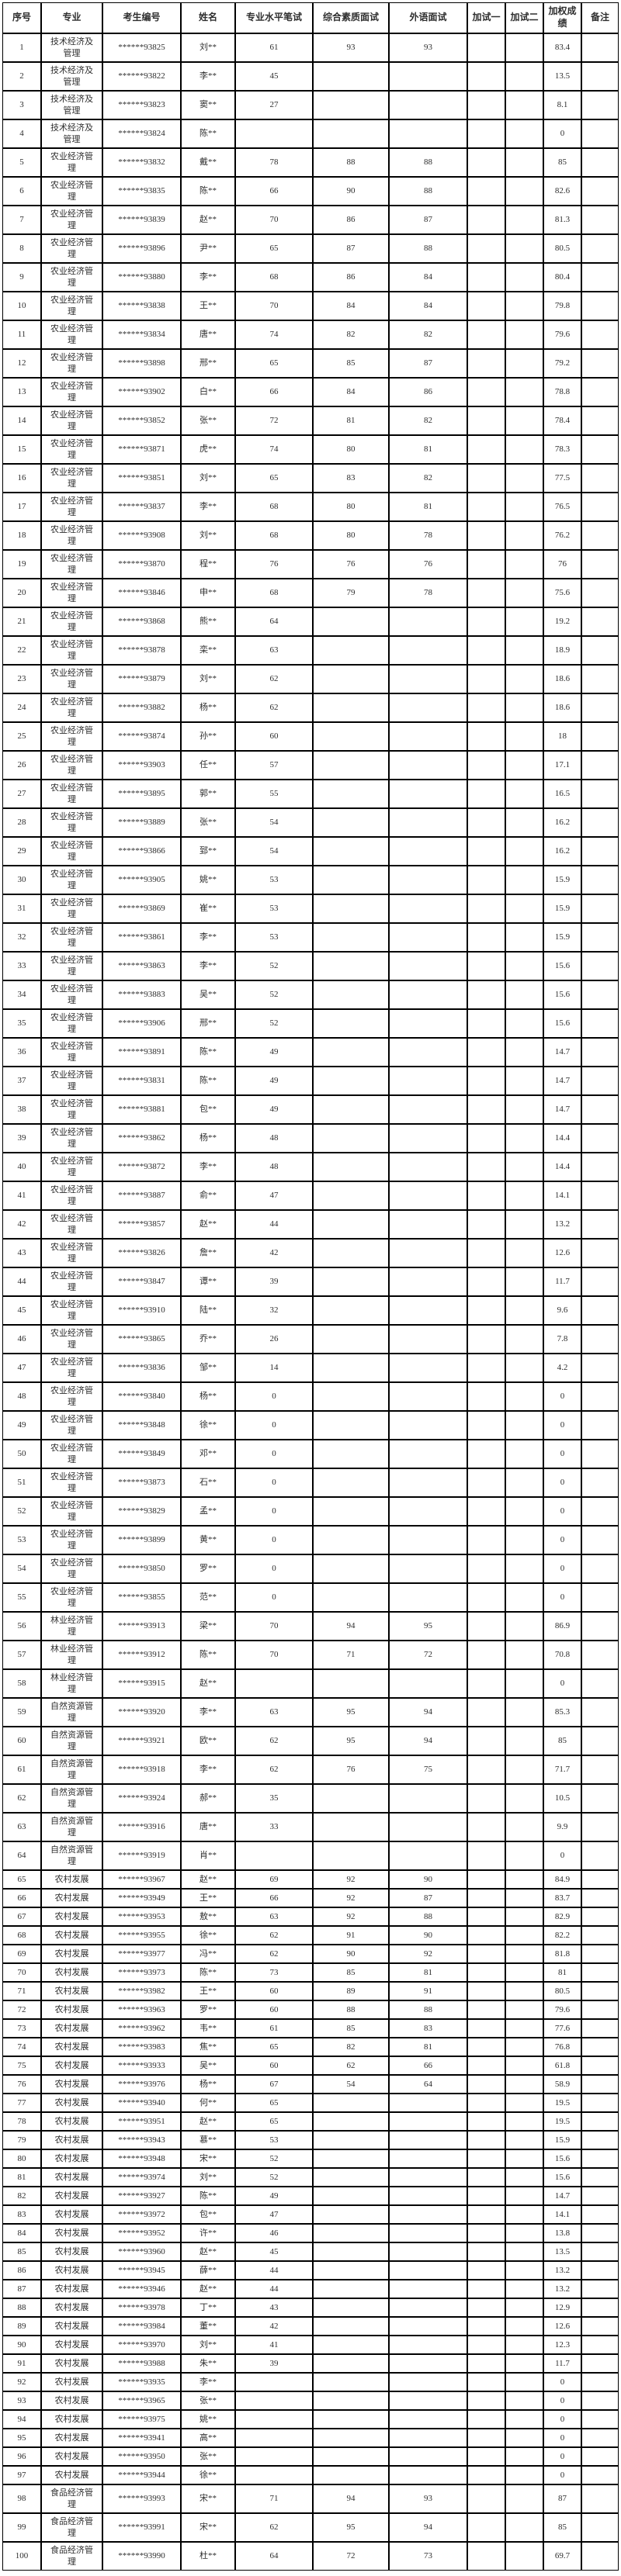 The width and height of the screenshot is (621, 2576). I want to click on cell-weighted_score: 13.2, so click(562, 2289).